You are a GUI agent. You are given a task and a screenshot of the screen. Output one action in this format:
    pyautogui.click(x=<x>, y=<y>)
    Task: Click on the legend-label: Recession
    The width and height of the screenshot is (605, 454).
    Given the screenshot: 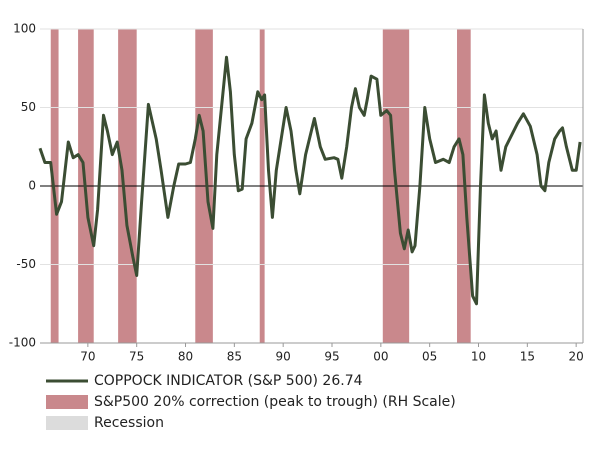 What is the action you would take?
    pyautogui.click(x=129, y=423)
    